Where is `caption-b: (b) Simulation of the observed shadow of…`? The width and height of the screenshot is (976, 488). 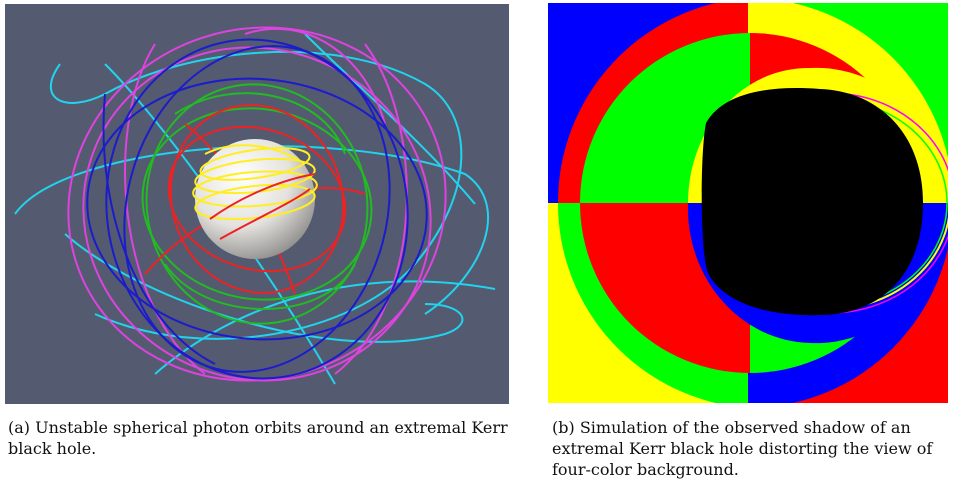
caption-b: (b) Simulation of the observed shadow of… is located at coordinates (742, 448).